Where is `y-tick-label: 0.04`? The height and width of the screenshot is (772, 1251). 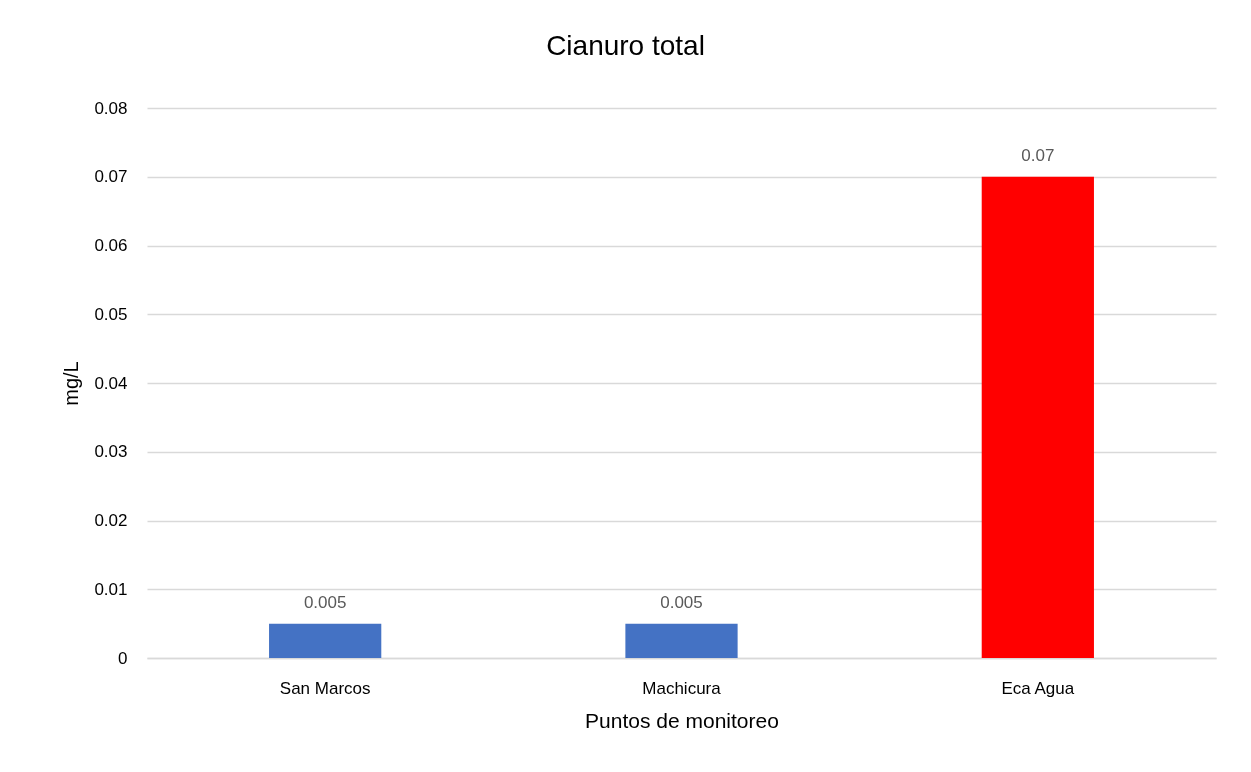 y-tick-label: 0.04 is located at coordinates (111, 383).